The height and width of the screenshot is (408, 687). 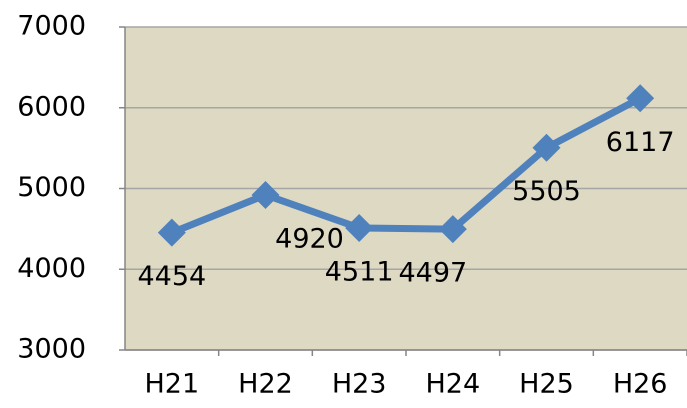 I want to click on x-tick-label: H25, so click(x=546, y=384).